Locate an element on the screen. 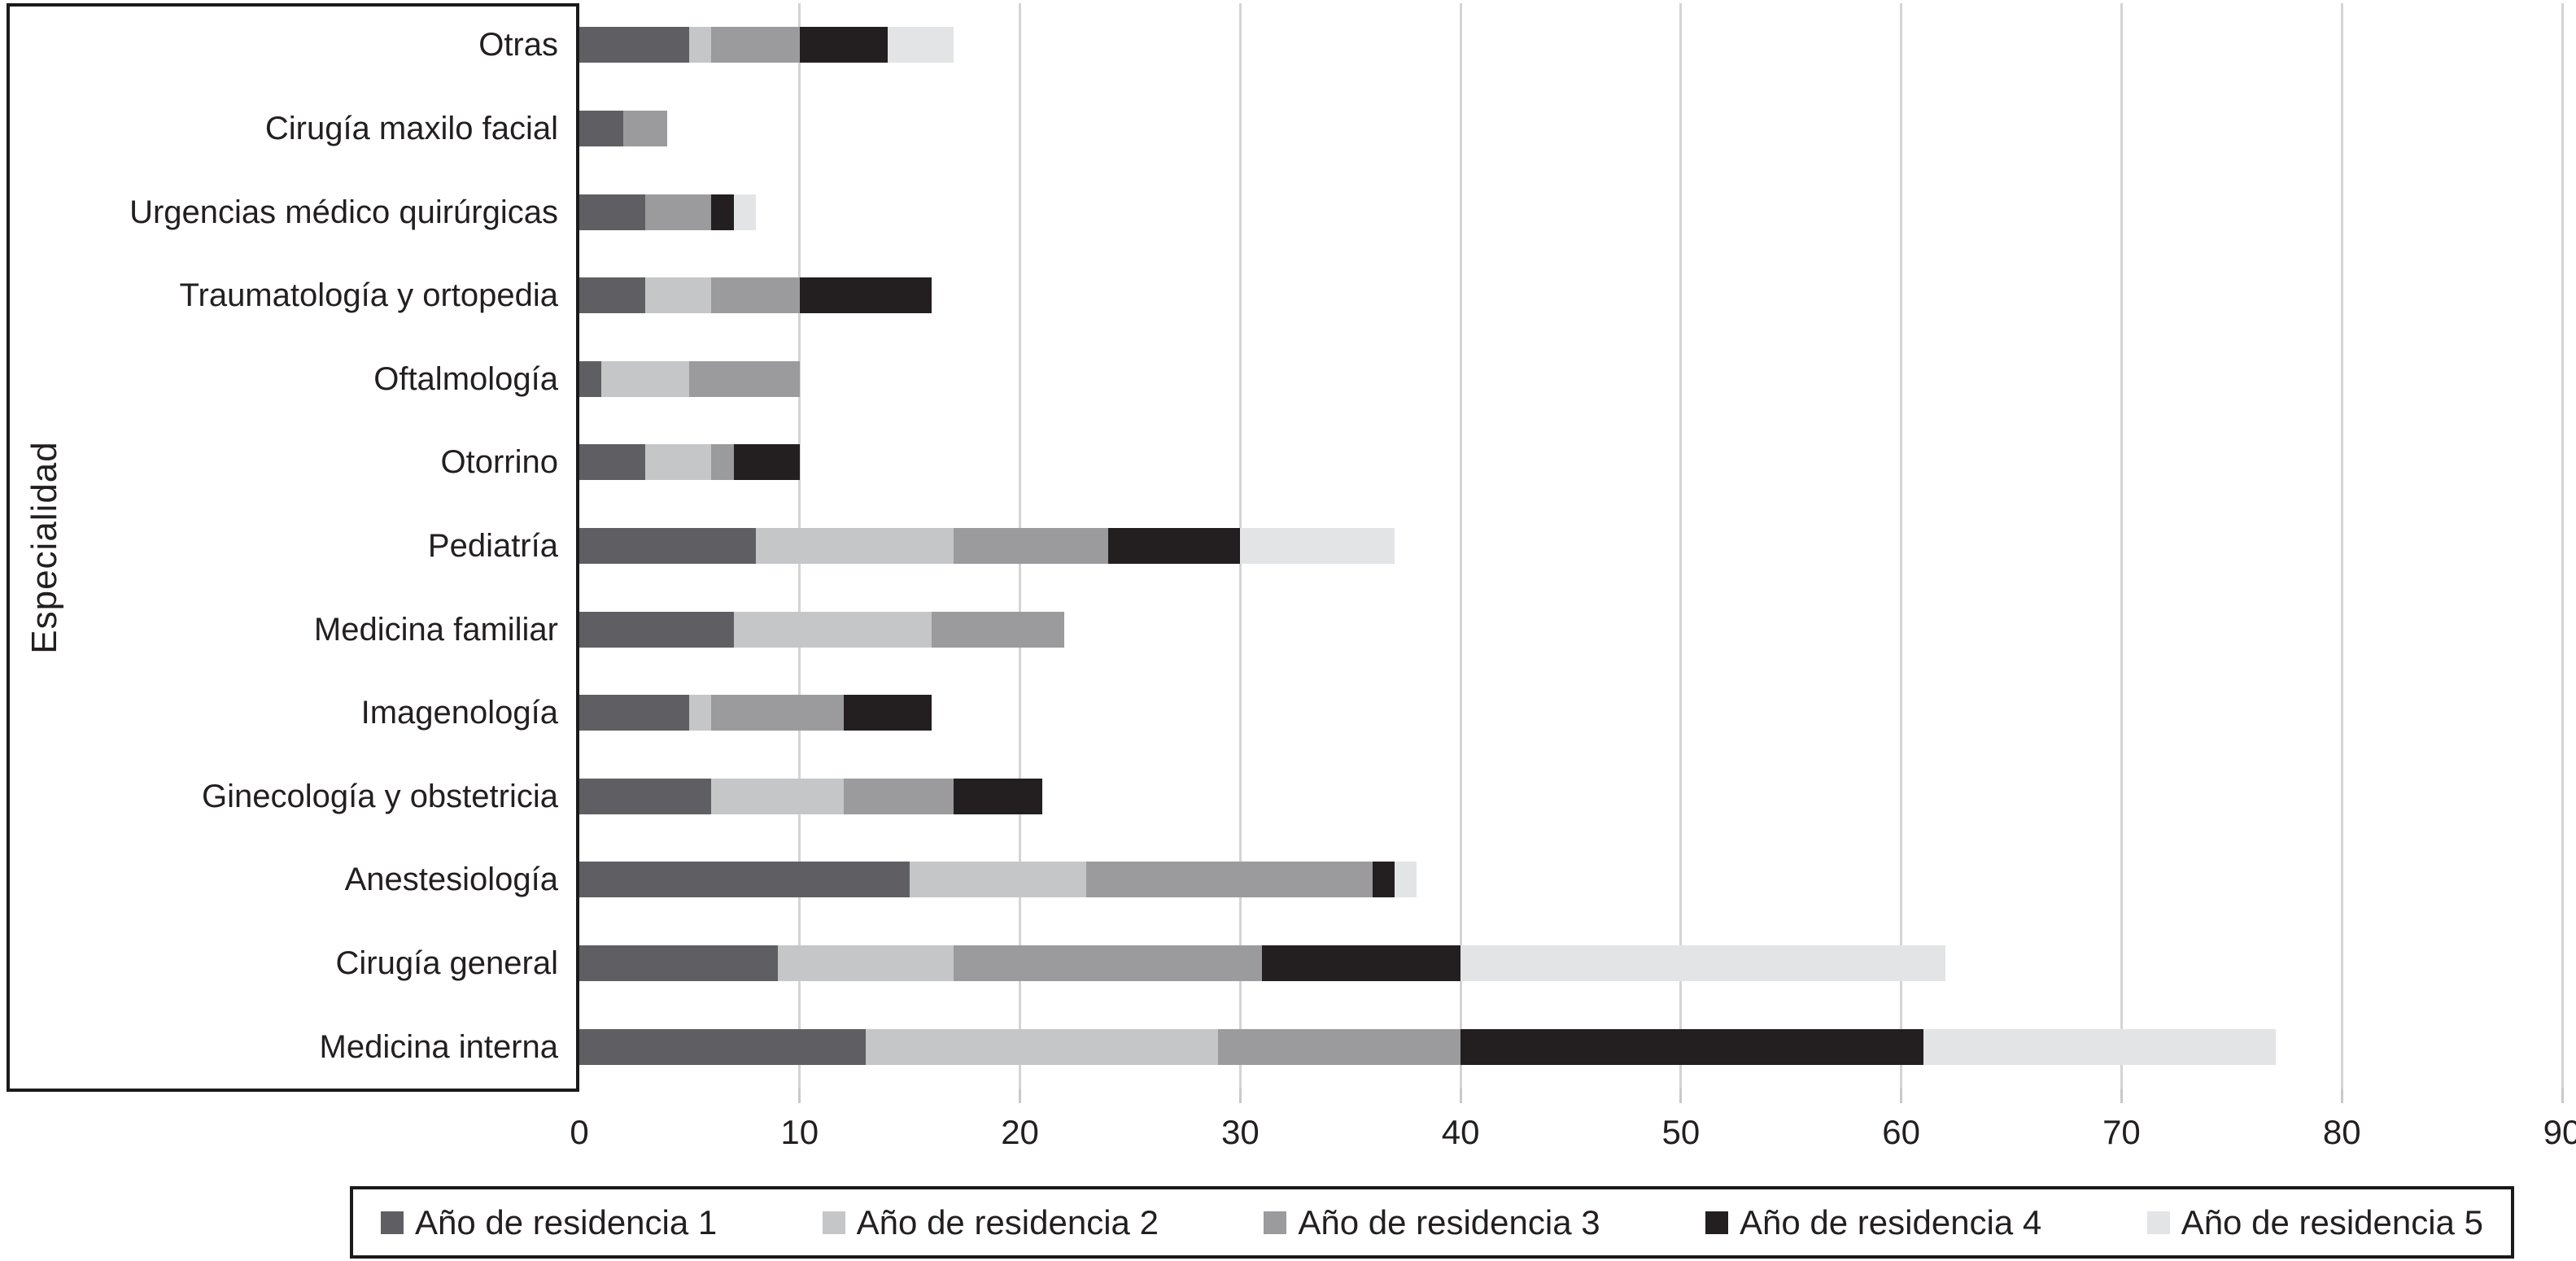 This screenshot has height=1261, width=2576. category-label: Traumatología y ortopedia is located at coordinates (368, 295).